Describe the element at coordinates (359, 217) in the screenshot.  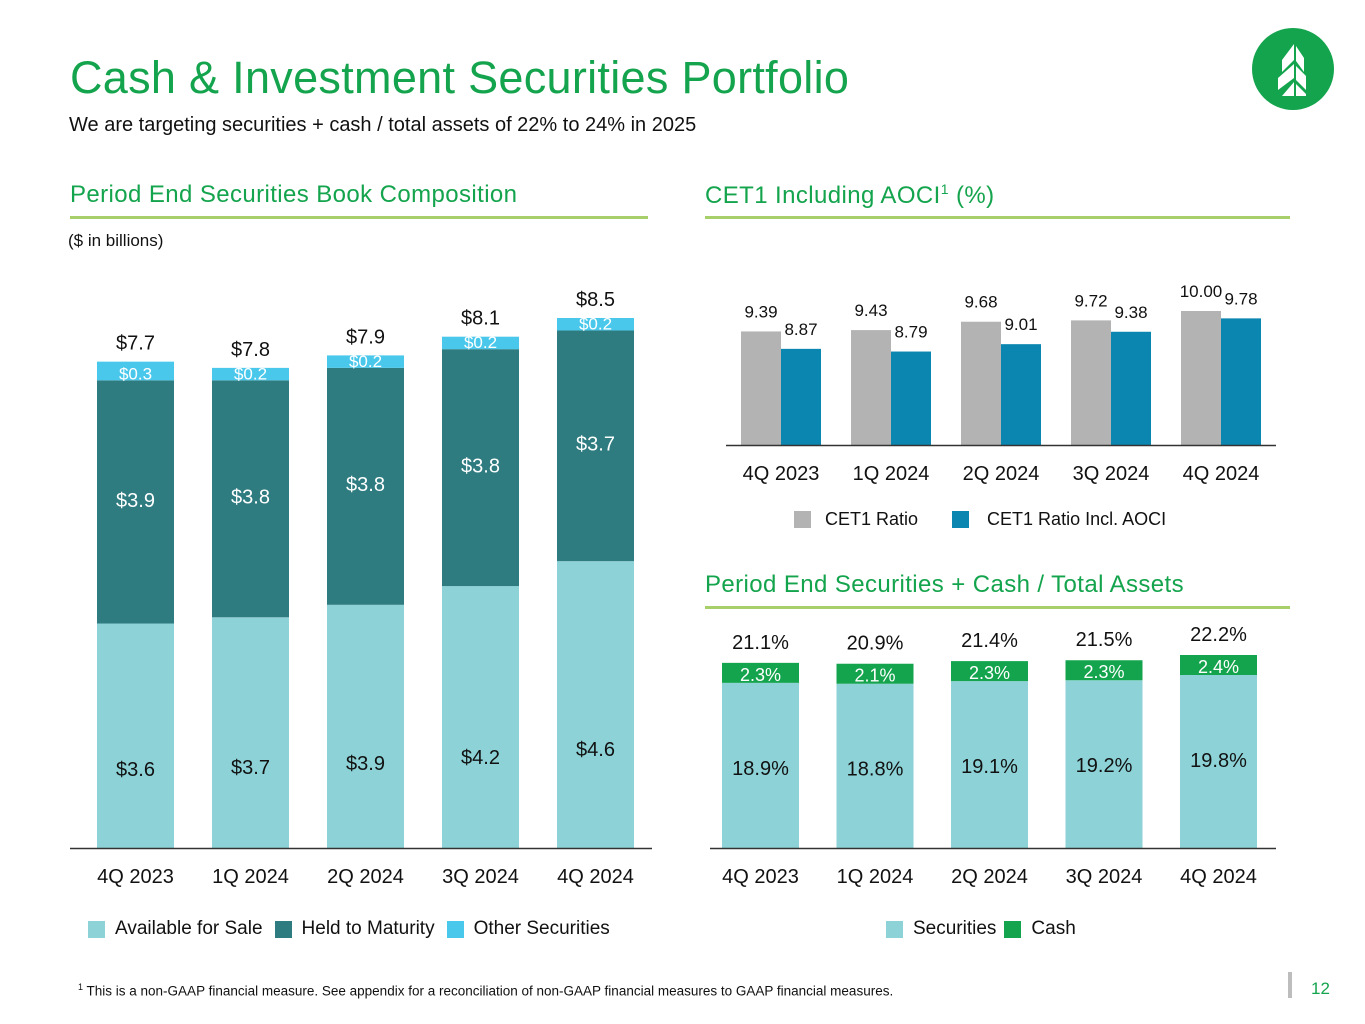
I see `section-divider` at that location.